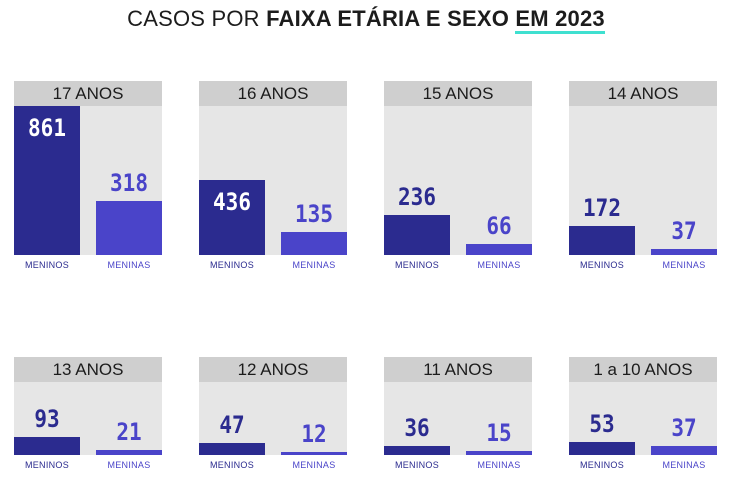  Describe the element at coordinates (560, 20) in the screenshot. I see `title-part-3: EM 2023` at that location.